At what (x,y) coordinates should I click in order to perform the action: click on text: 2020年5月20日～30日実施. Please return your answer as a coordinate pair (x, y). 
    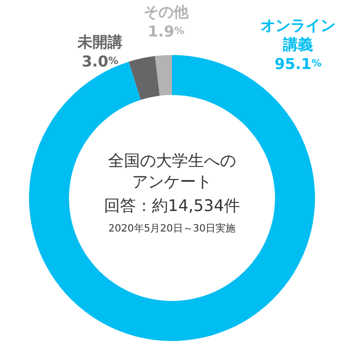
    Looking at the image, I should click on (172, 228).